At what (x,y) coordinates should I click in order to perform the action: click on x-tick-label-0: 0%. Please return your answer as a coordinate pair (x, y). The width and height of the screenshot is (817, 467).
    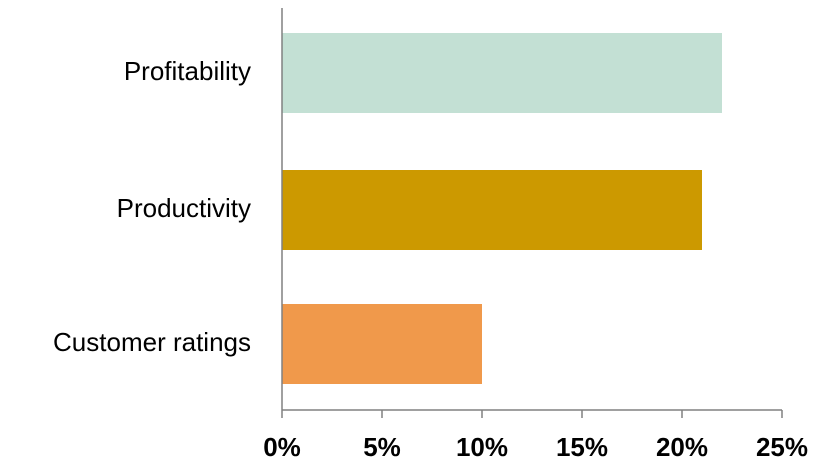
    Looking at the image, I should click on (282, 447).